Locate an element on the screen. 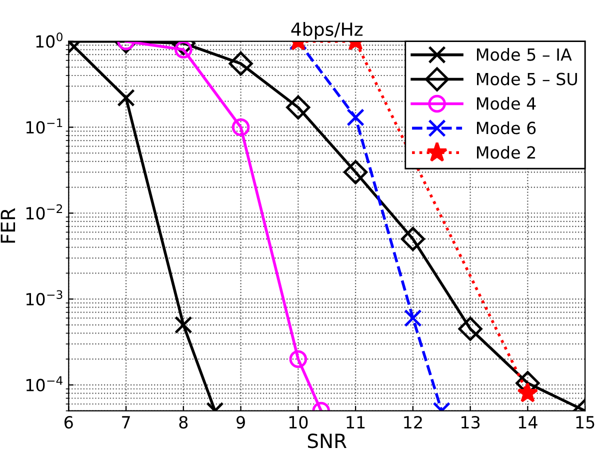 This screenshot has height=459, width=597. y-tick-label: 10$^{−2}$ is located at coordinates (44, 212).